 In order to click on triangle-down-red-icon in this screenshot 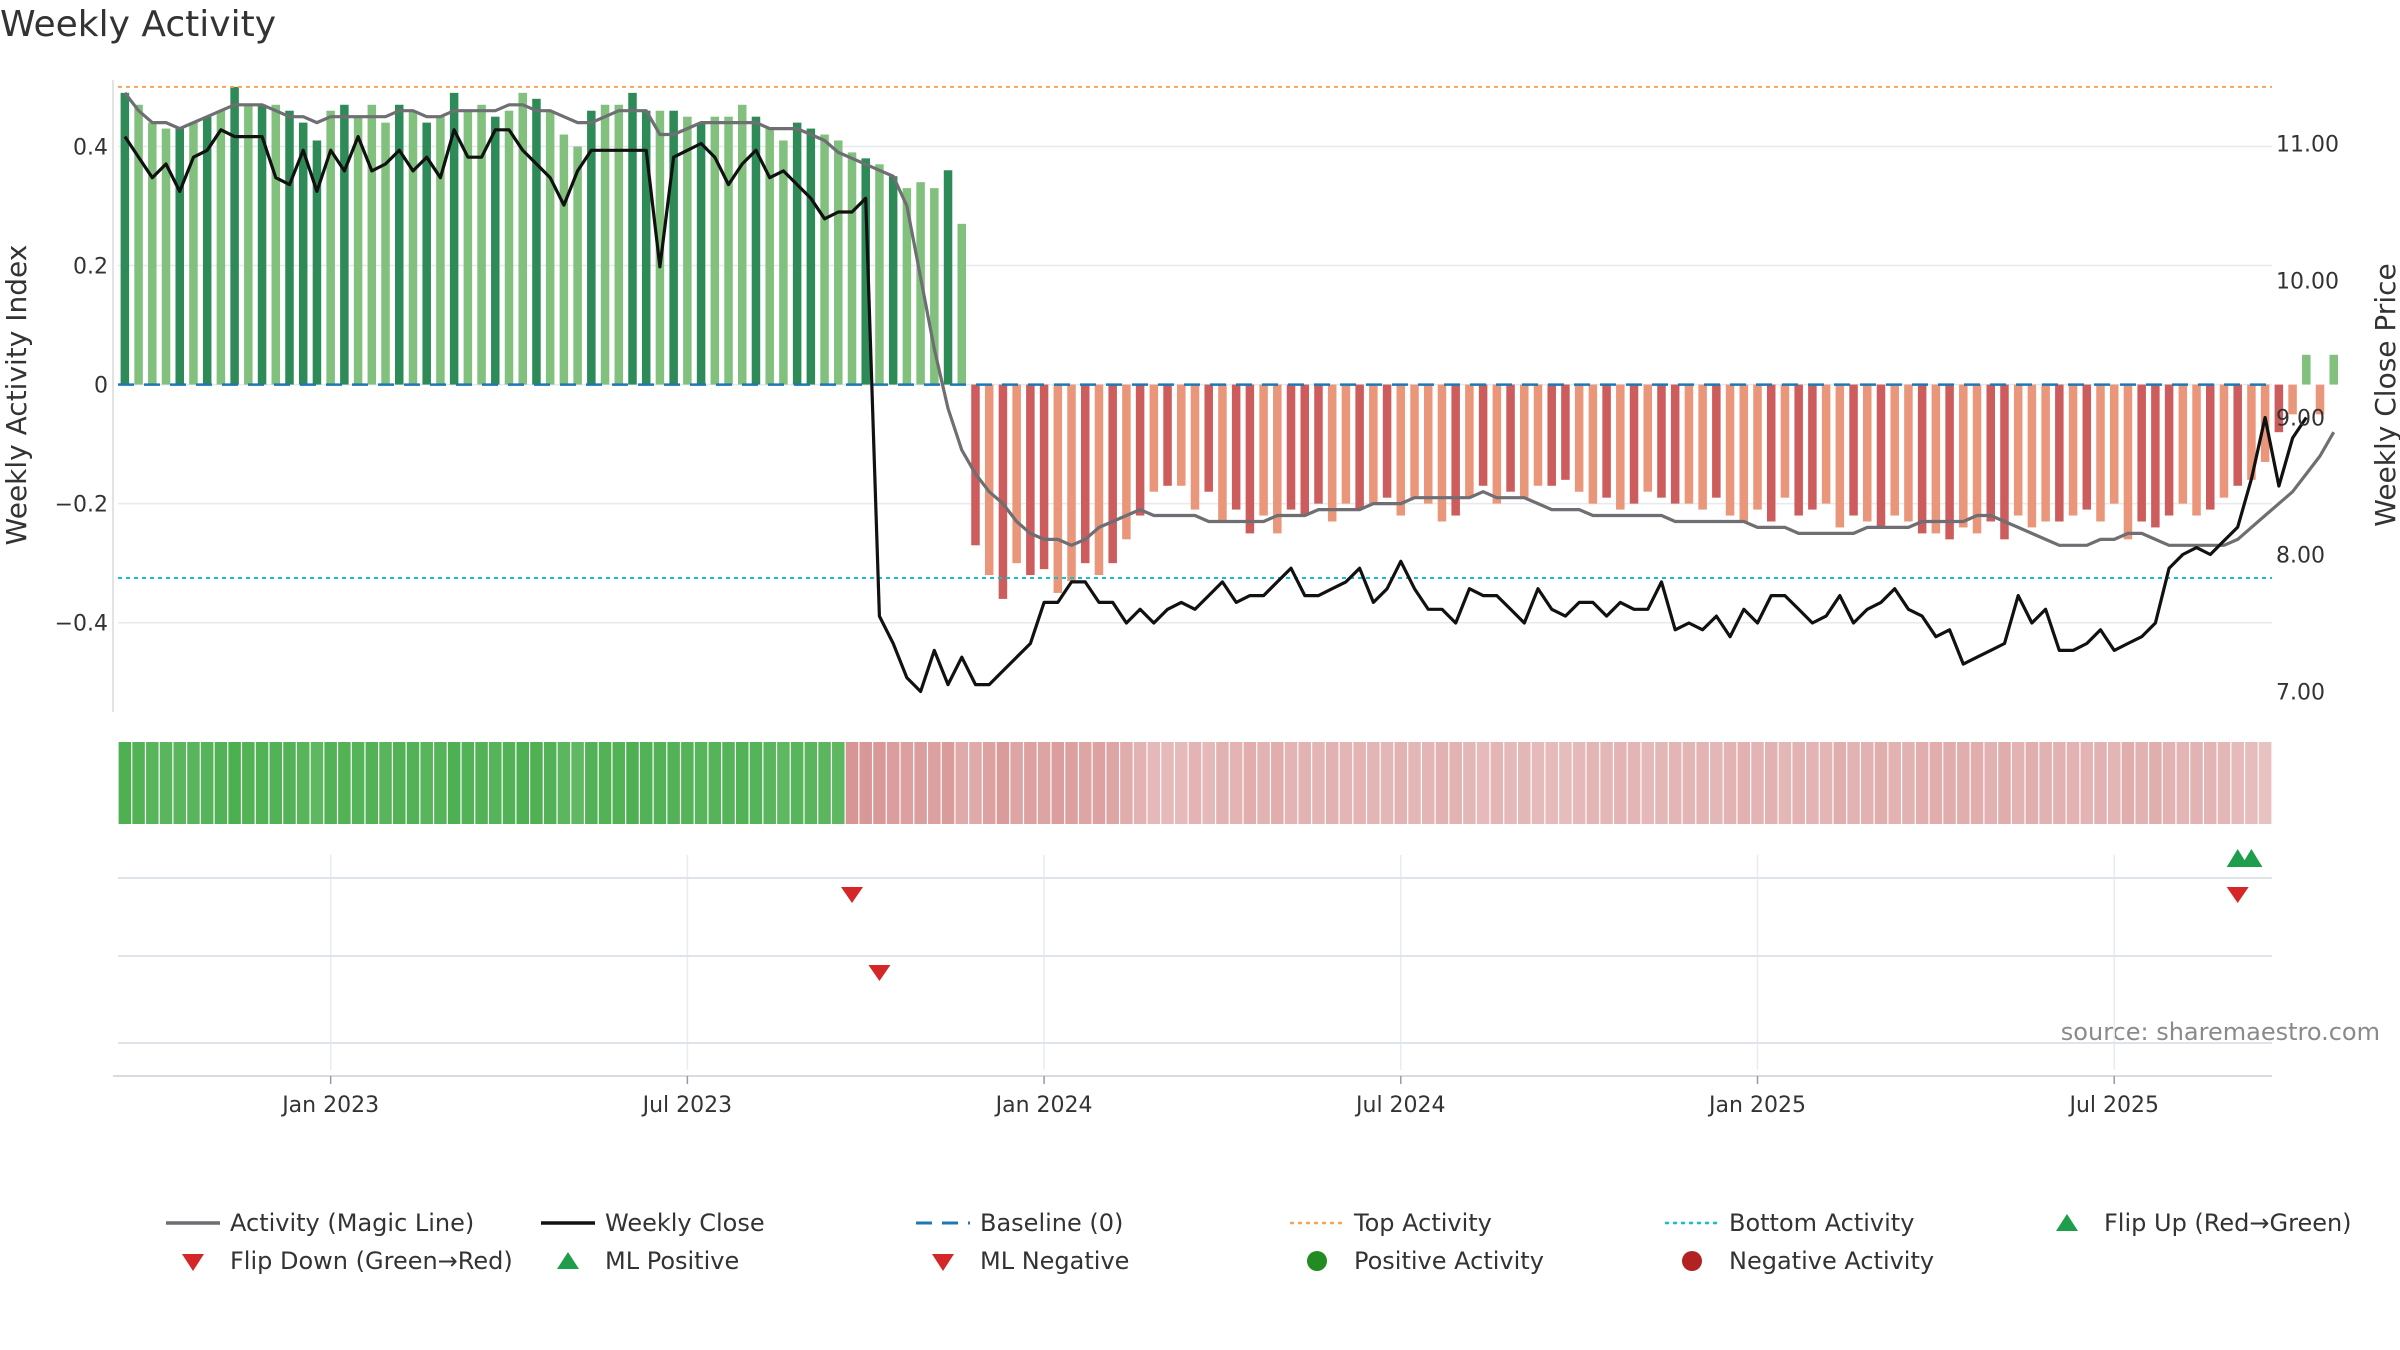, I will do `click(943, 1262)`.